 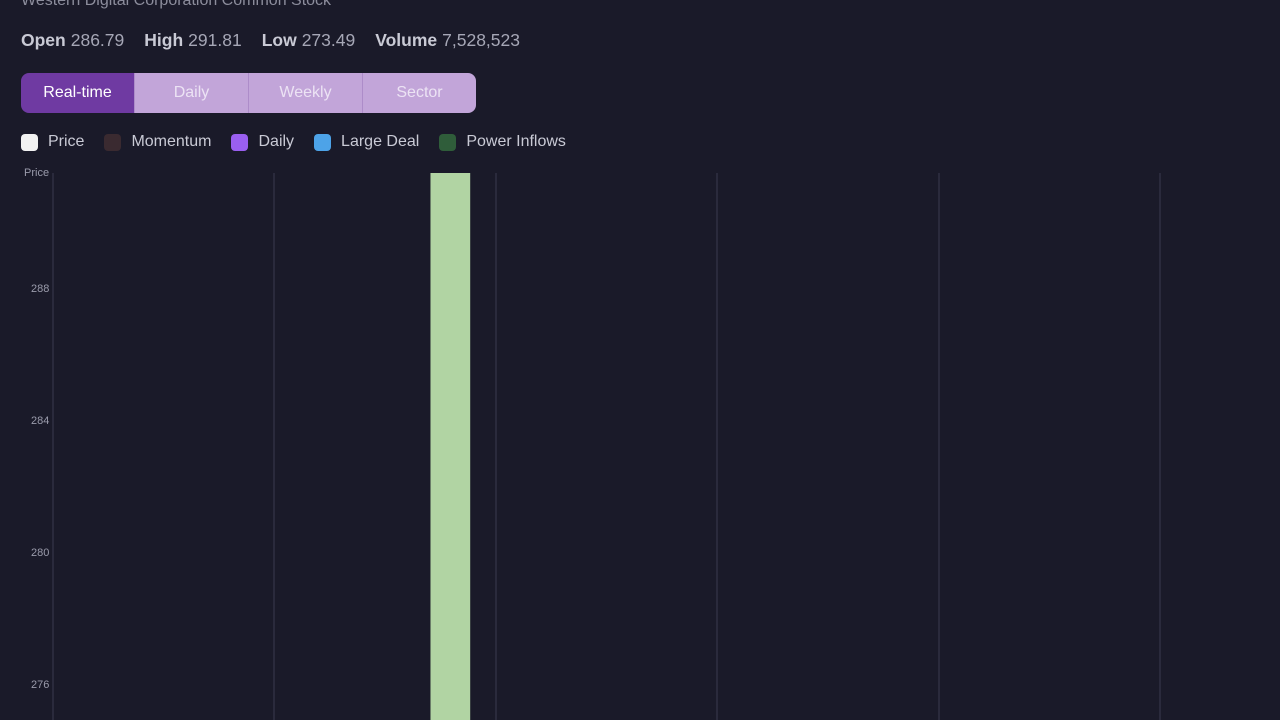 What do you see at coordinates (279, 40) in the screenshot?
I see `stat-low-label: Low` at bounding box center [279, 40].